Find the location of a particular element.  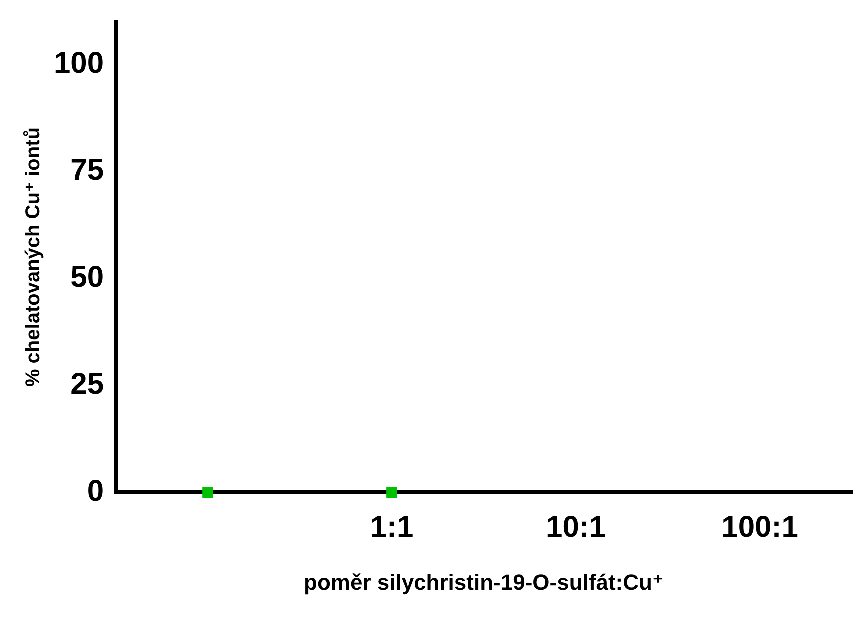

x-axis-title: poměr silychristin-19-O-sulfát:Cu⁺ is located at coordinates (484, 582).